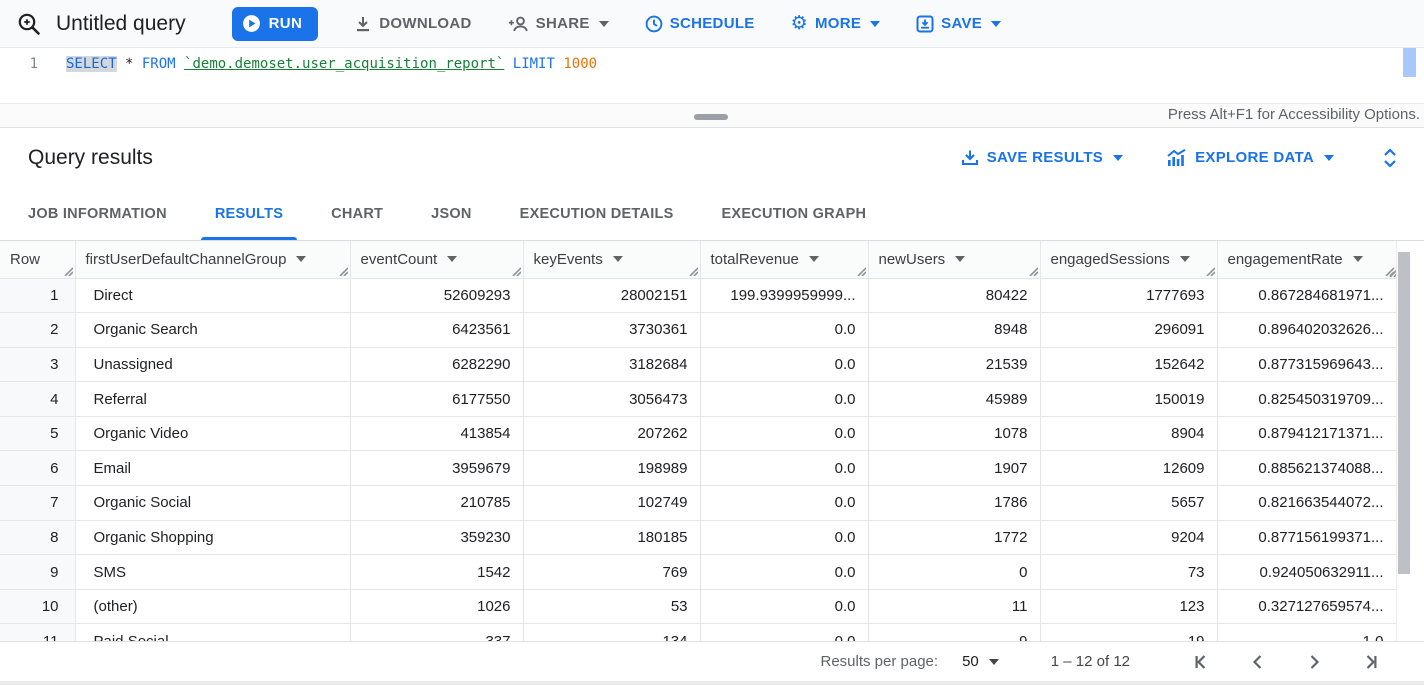 Image resolution: width=1424 pixels, height=685 pixels. Describe the element at coordinates (959, 24) in the screenshot. I see `save-button: SAVE` at that location.